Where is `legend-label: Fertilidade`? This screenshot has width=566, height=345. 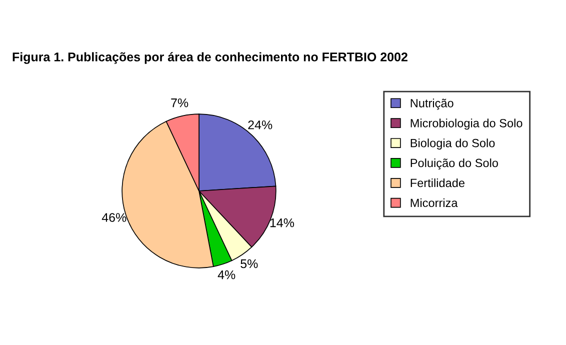
legend-label: Fertilidade is located at coordinates (437, 183).